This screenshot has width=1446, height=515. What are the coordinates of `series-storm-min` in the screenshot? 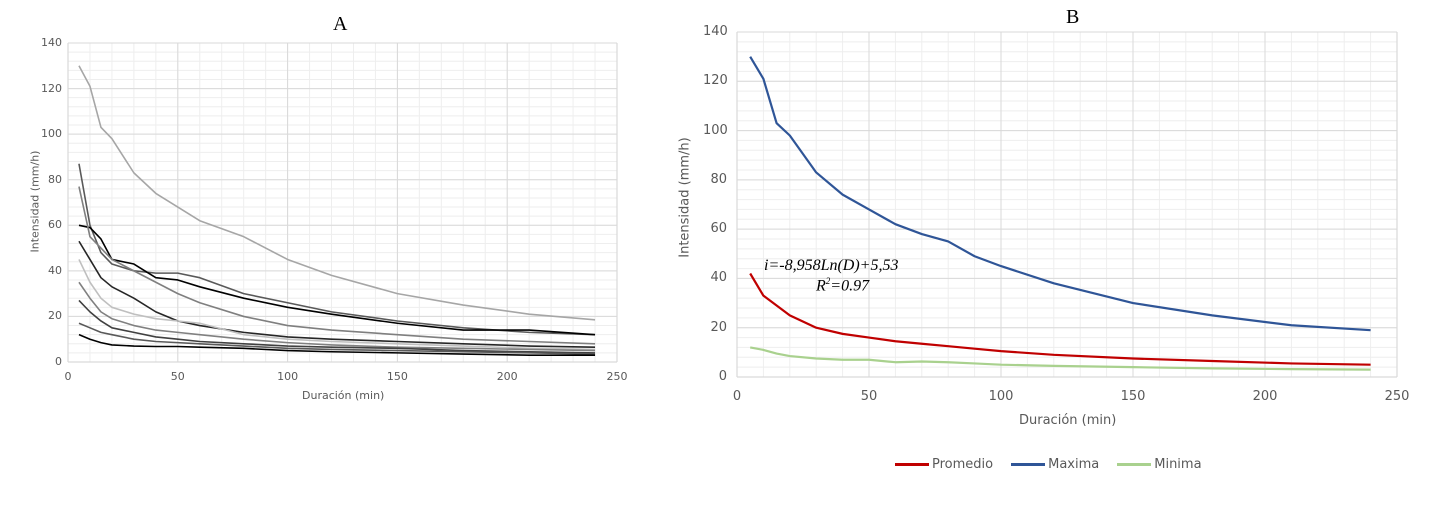 It's located at (337, 344).